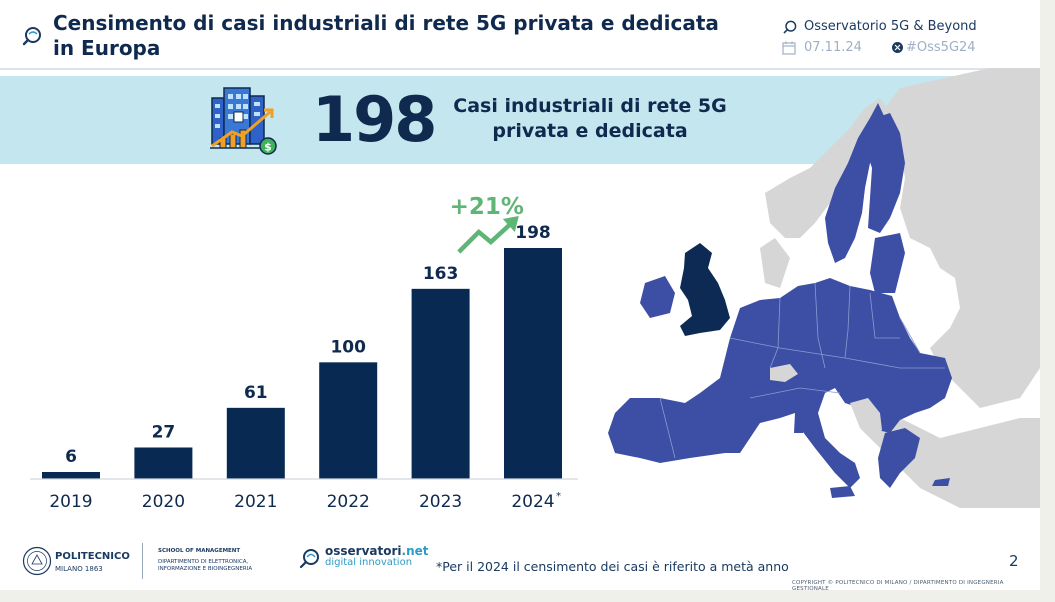  What do you see at coordinates (31, 36) in the screenshot?
I see `magnifier-icon` at bounding box center [31, 36].